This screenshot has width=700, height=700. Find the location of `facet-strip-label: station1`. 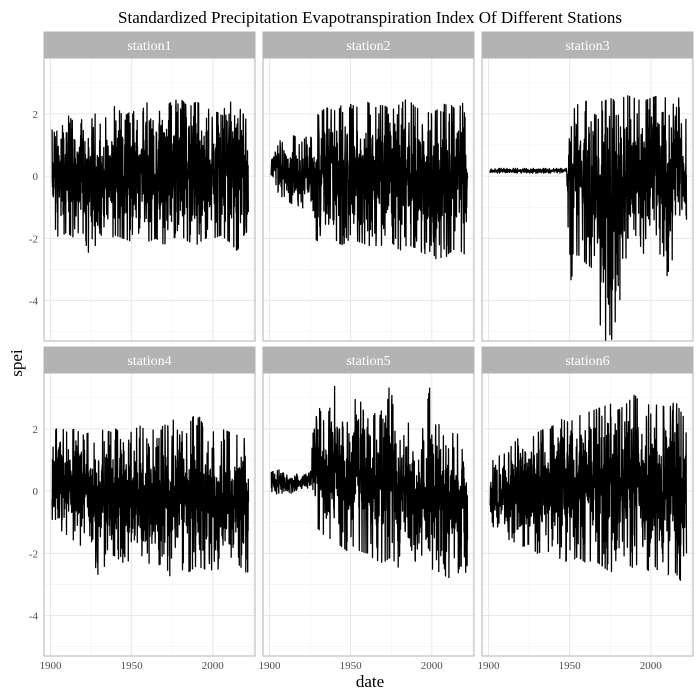

facet-strip-label: station1 is located at coordinates (149, 46).